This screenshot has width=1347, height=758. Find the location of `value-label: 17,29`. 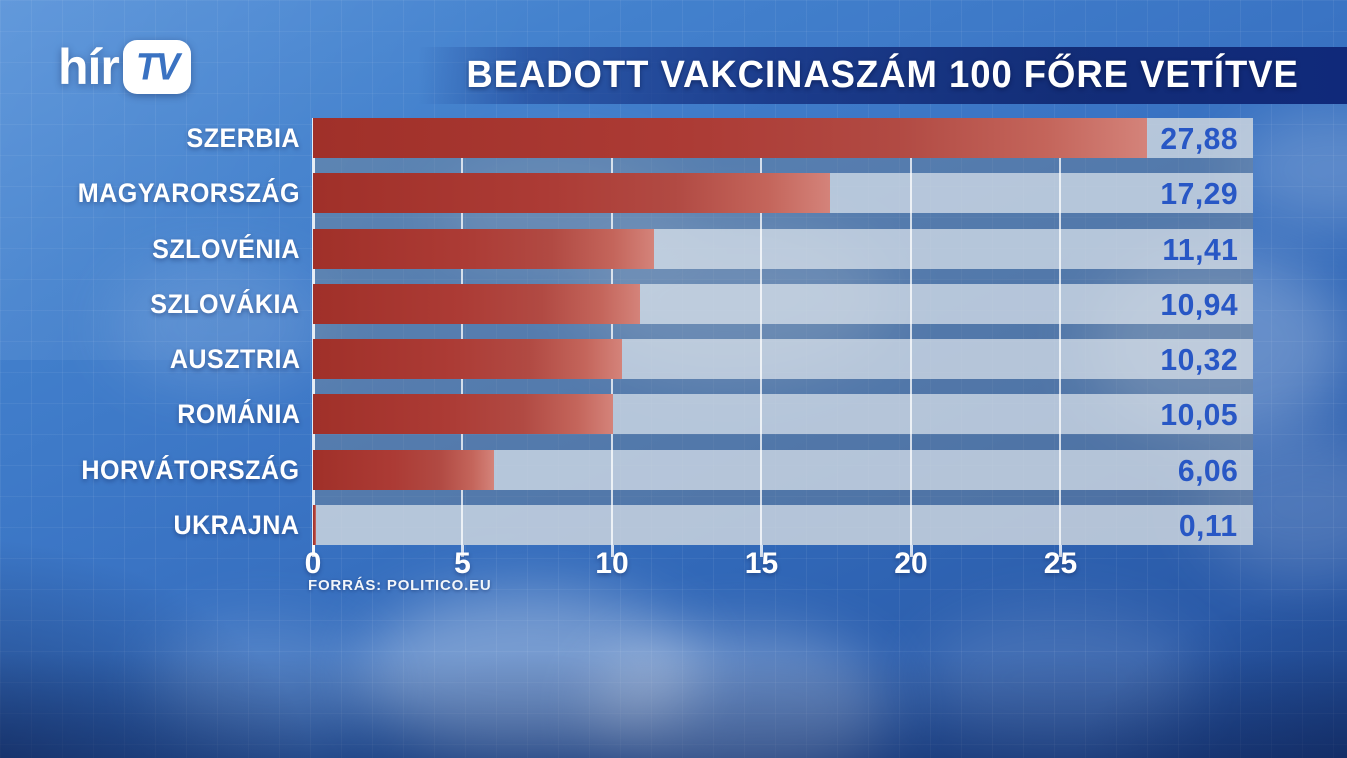

value-label: 17,29 is located at coordinates (1199, 194).